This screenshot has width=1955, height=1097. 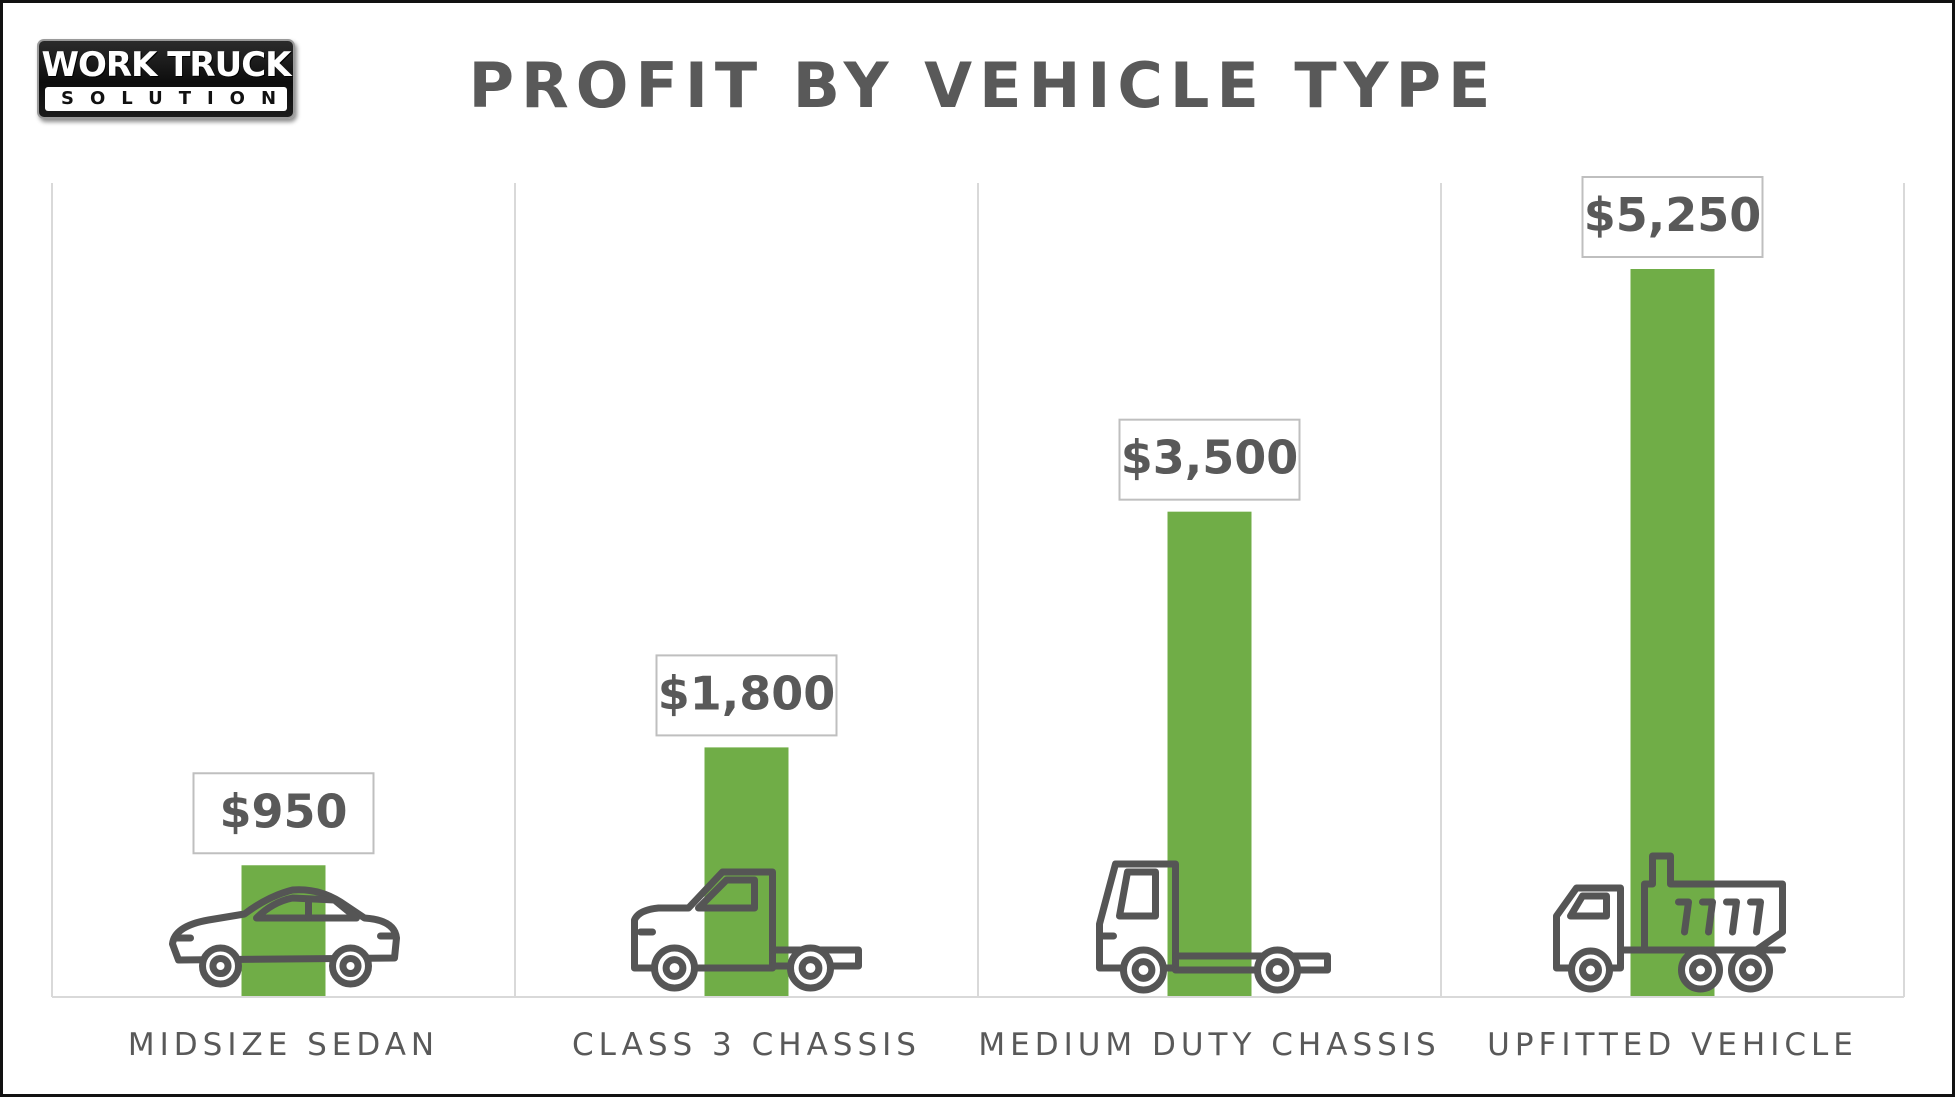 I want to click on tick-label: UPFITTED VEHICLE, so click(x=1672, y=1045).